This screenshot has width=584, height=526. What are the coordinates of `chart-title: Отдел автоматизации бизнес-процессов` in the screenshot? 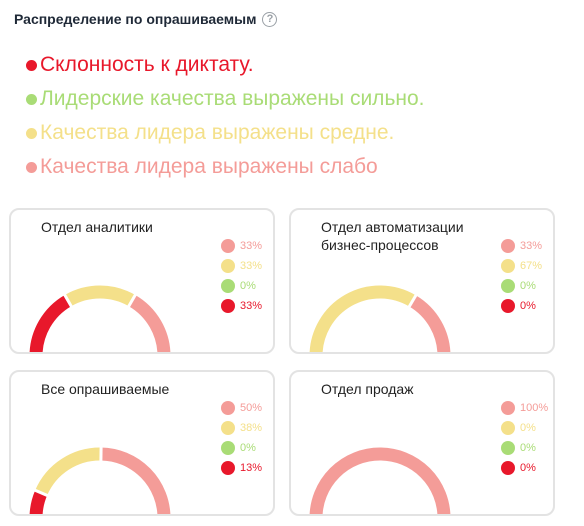 It's located at (392, 236).